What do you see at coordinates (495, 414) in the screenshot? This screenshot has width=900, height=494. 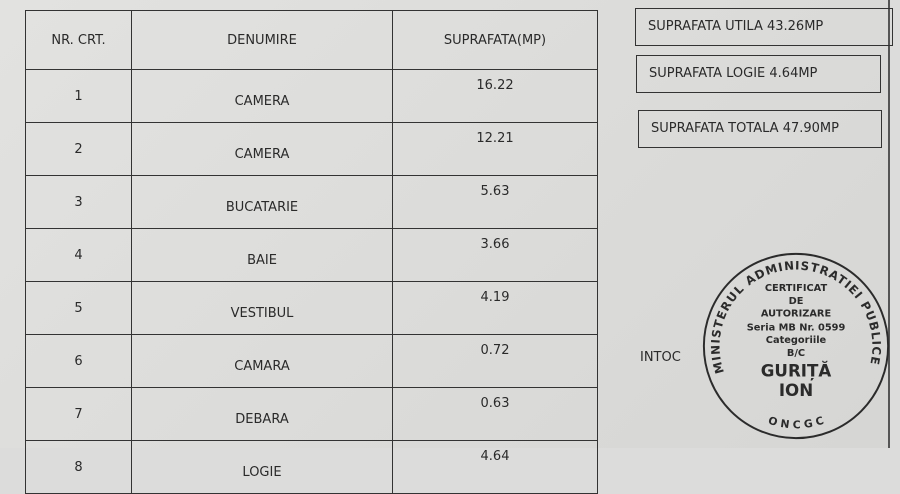 I see `cell-suprafata: 0.63` at bounding box center [495, 414].